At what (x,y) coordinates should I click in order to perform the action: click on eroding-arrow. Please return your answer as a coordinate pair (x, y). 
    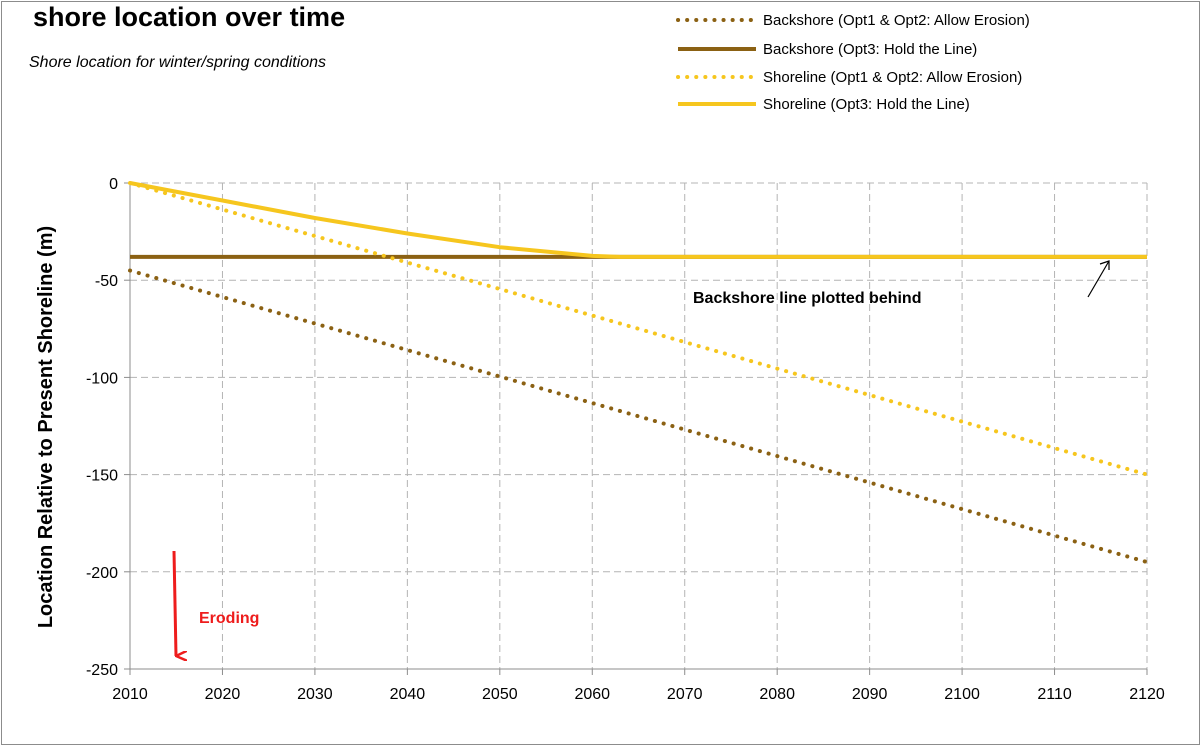
    Looking at the image, I should click on (174, 603).